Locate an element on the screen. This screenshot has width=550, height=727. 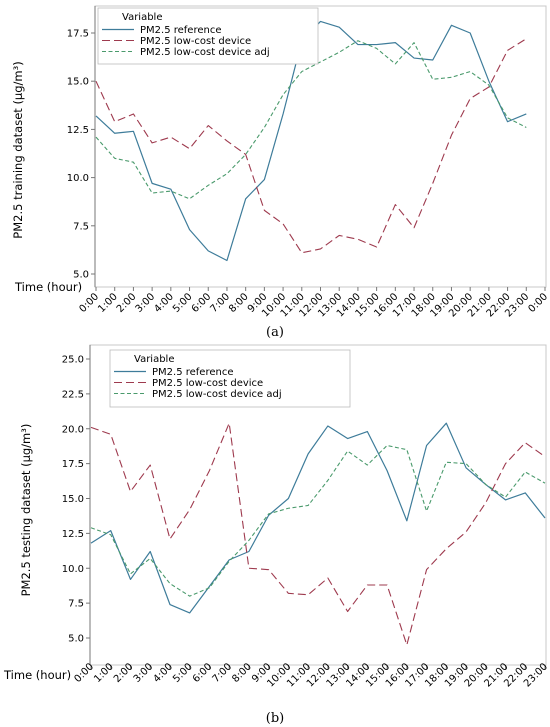
caption-a: (a) is located at coordinates (275, 332).